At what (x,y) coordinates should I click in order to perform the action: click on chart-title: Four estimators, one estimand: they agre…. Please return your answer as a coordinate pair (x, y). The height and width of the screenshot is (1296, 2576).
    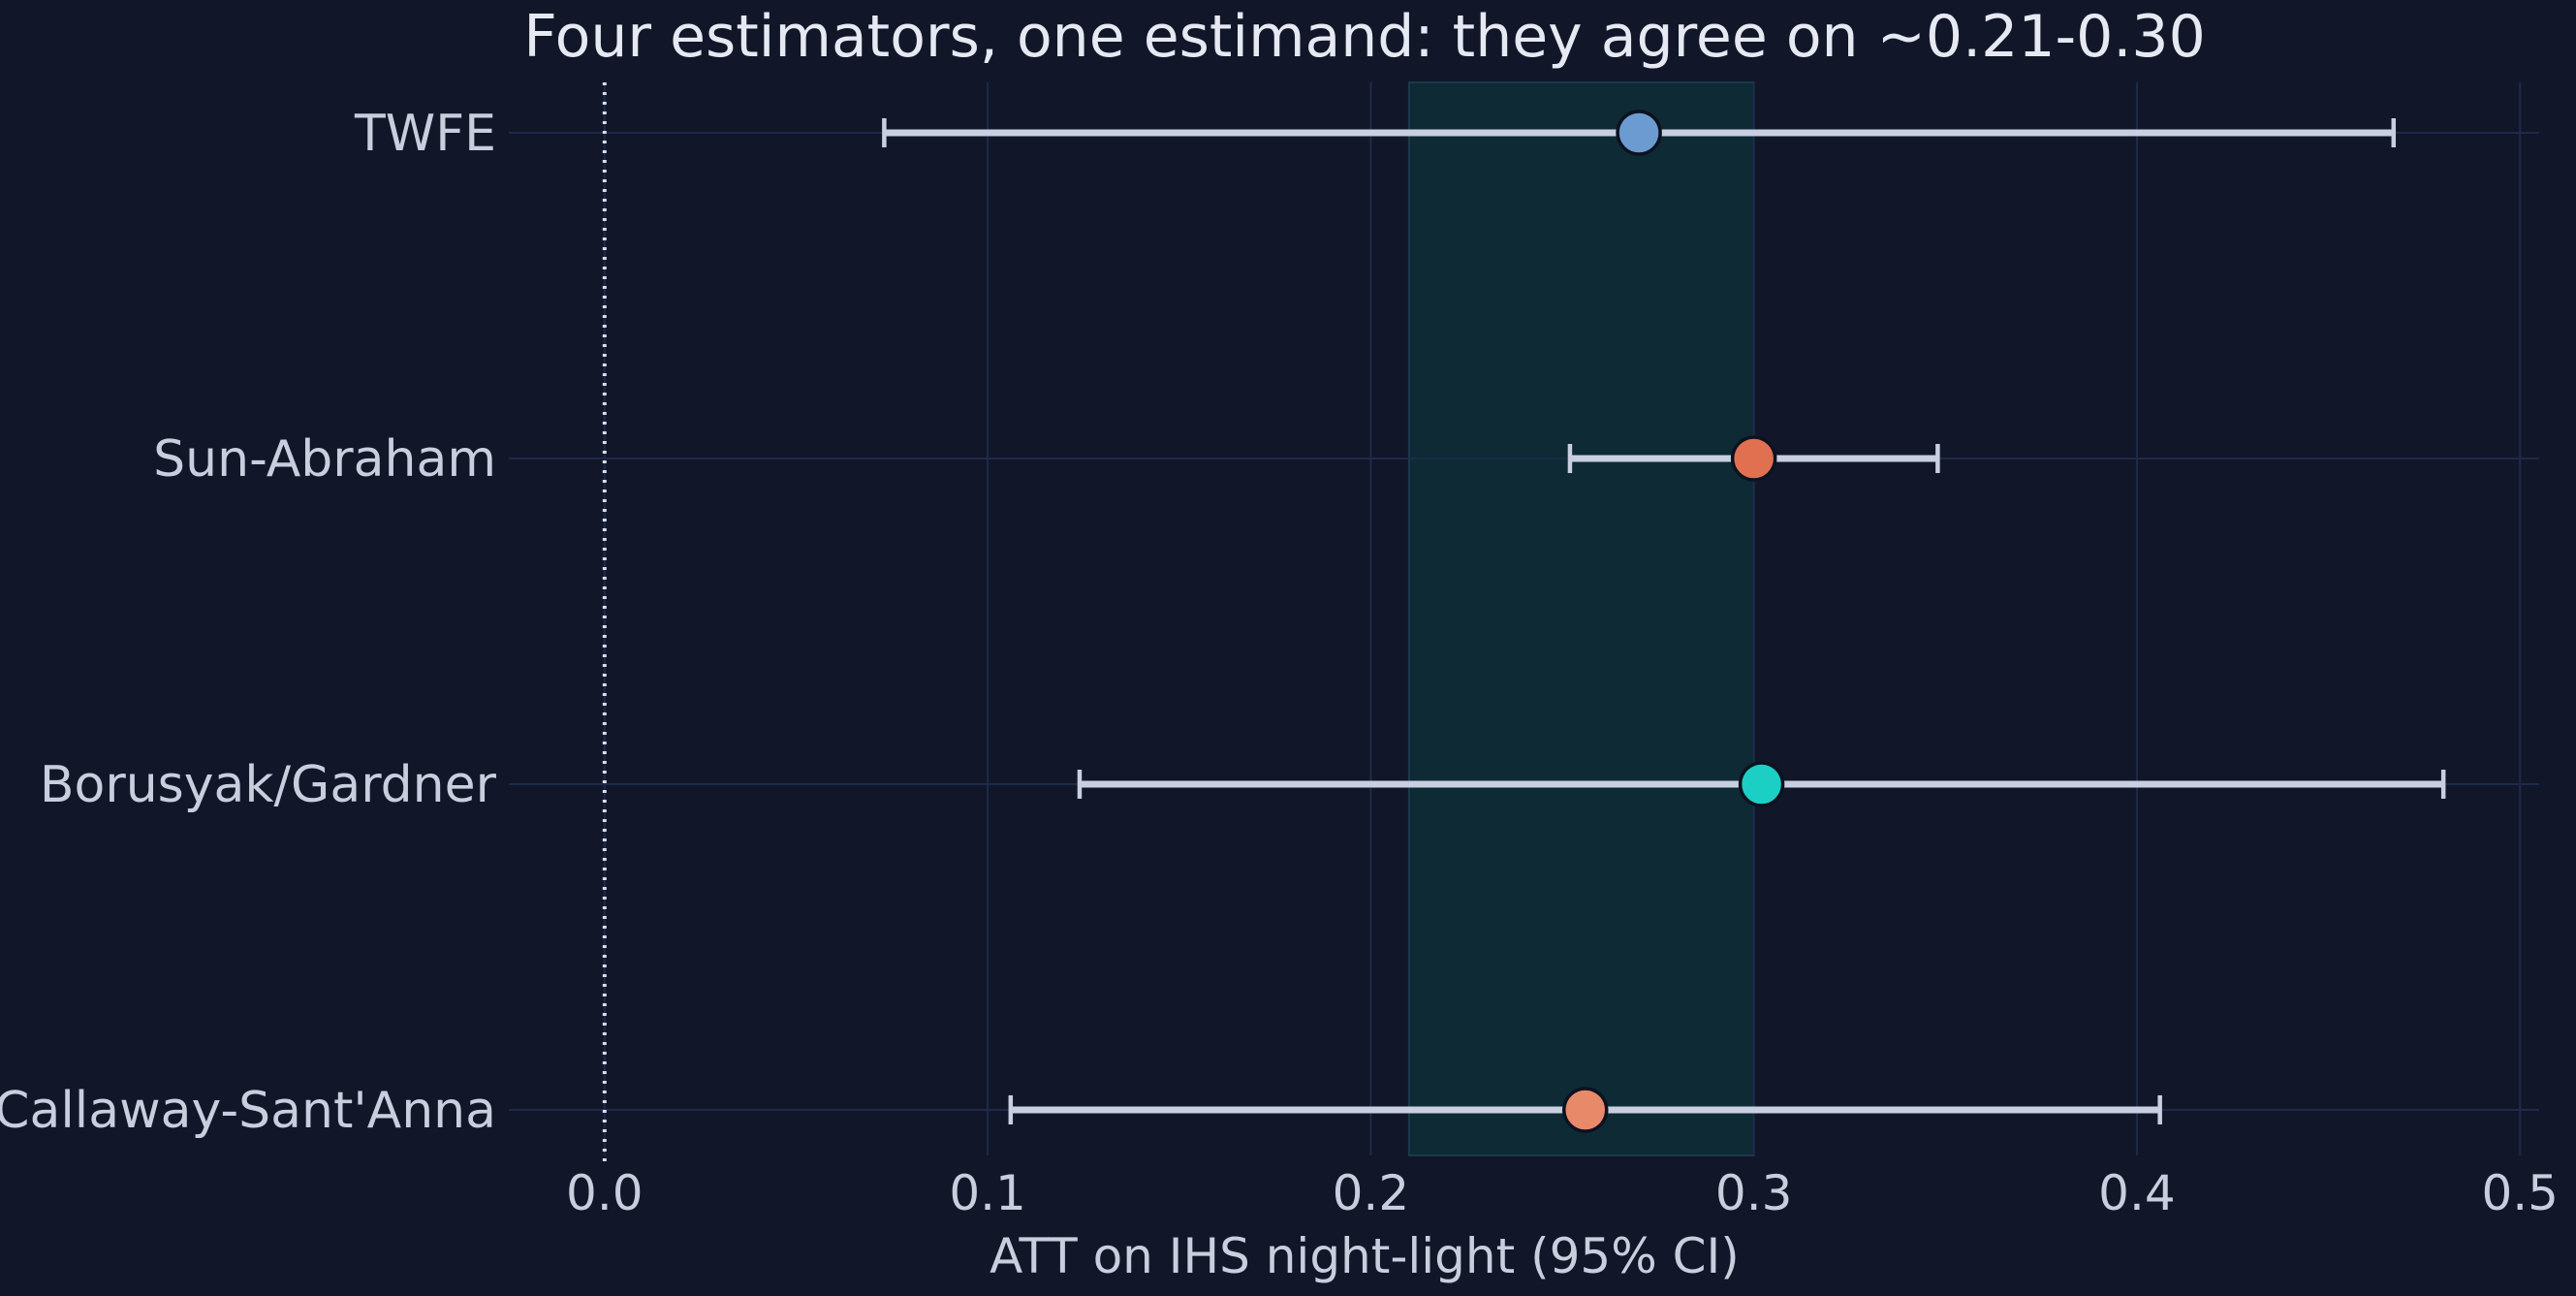
    Looking at the image, I should click on (1364, 37).